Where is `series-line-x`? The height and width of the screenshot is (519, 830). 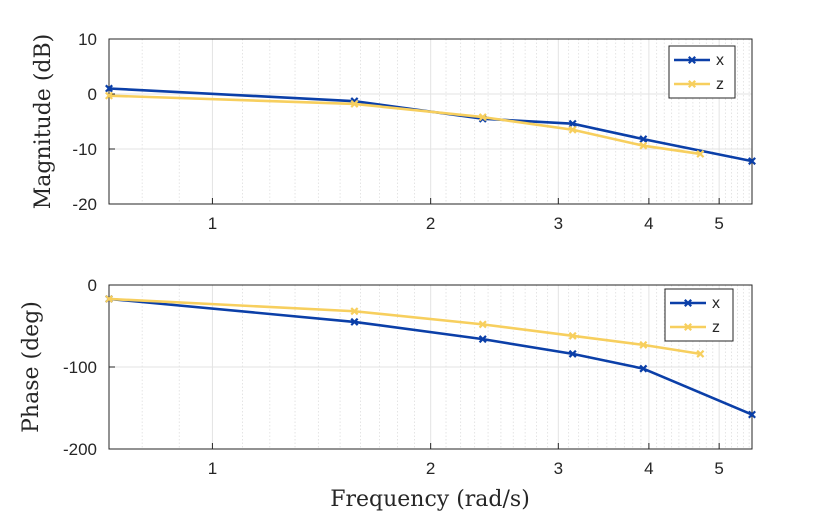
series-line-x is located at coordinates (430, 125).